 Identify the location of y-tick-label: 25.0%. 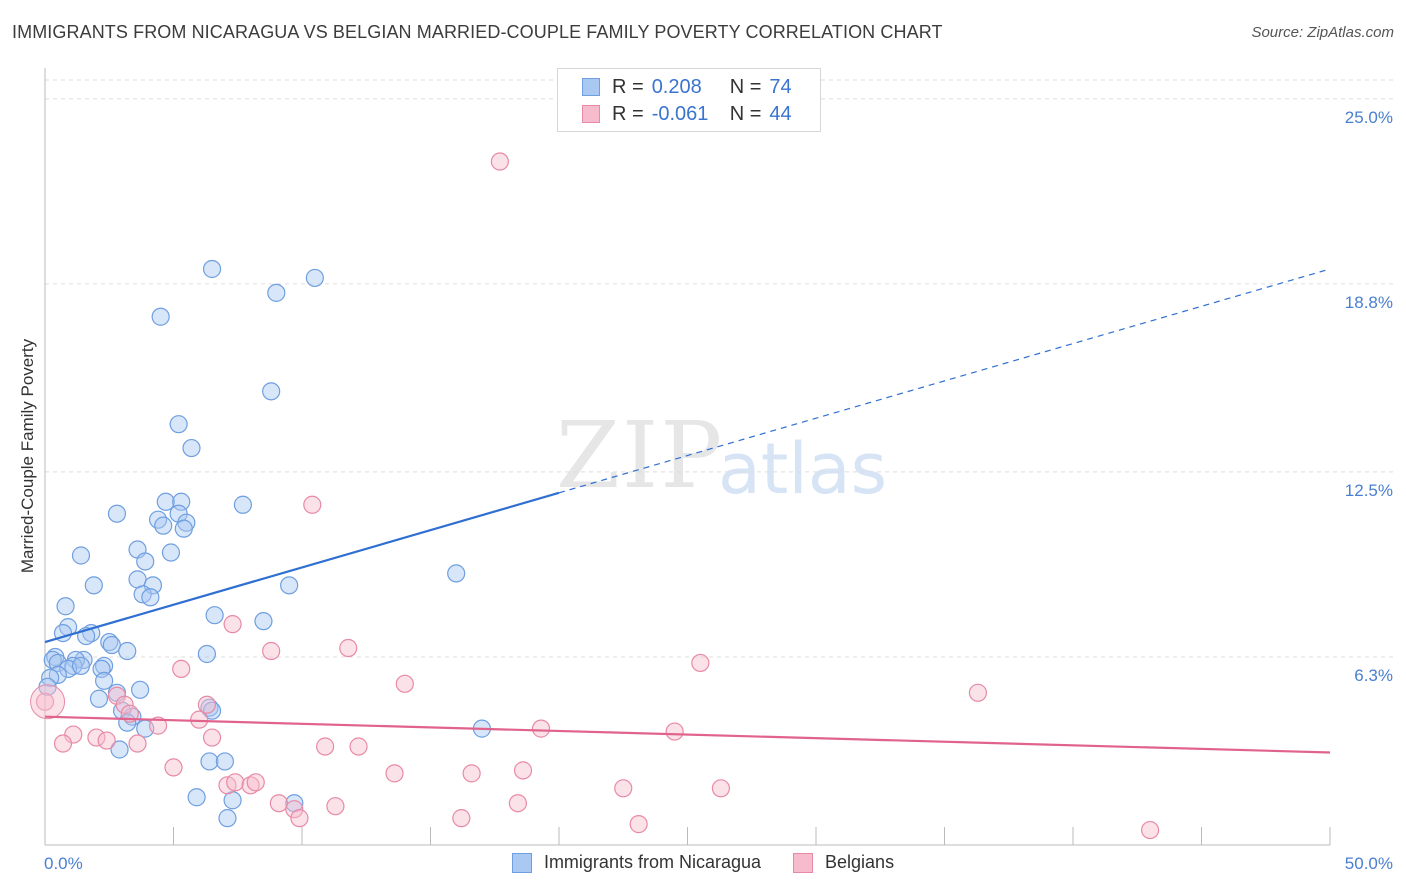
(1369, 117).